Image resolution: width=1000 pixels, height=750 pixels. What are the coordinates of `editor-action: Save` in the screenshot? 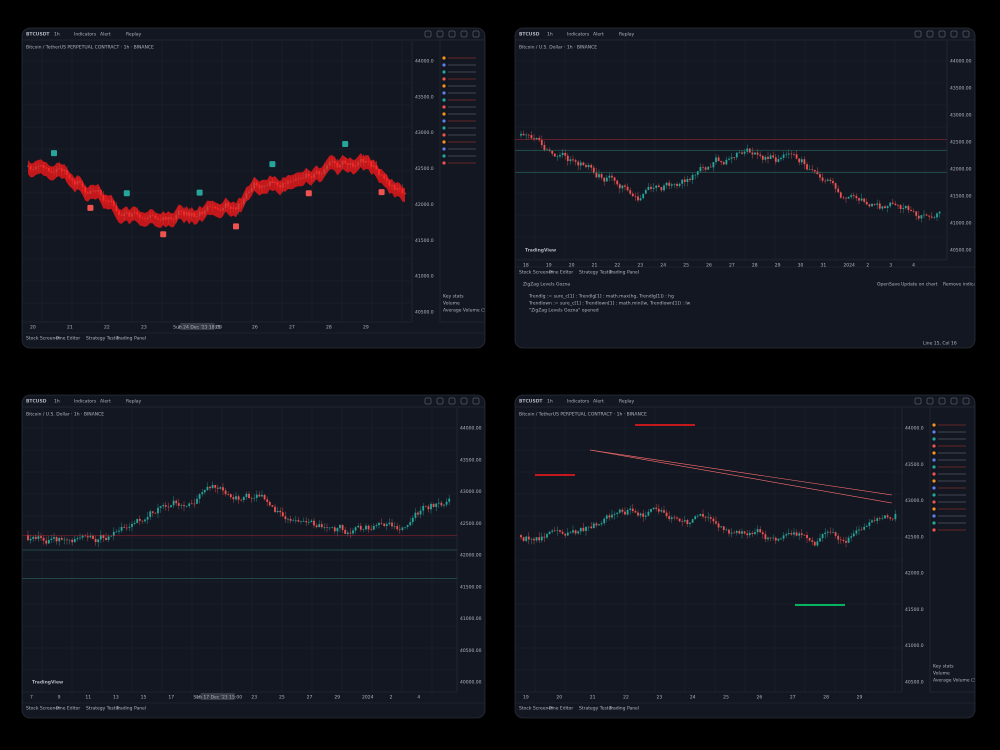 It's located at (894, 285).